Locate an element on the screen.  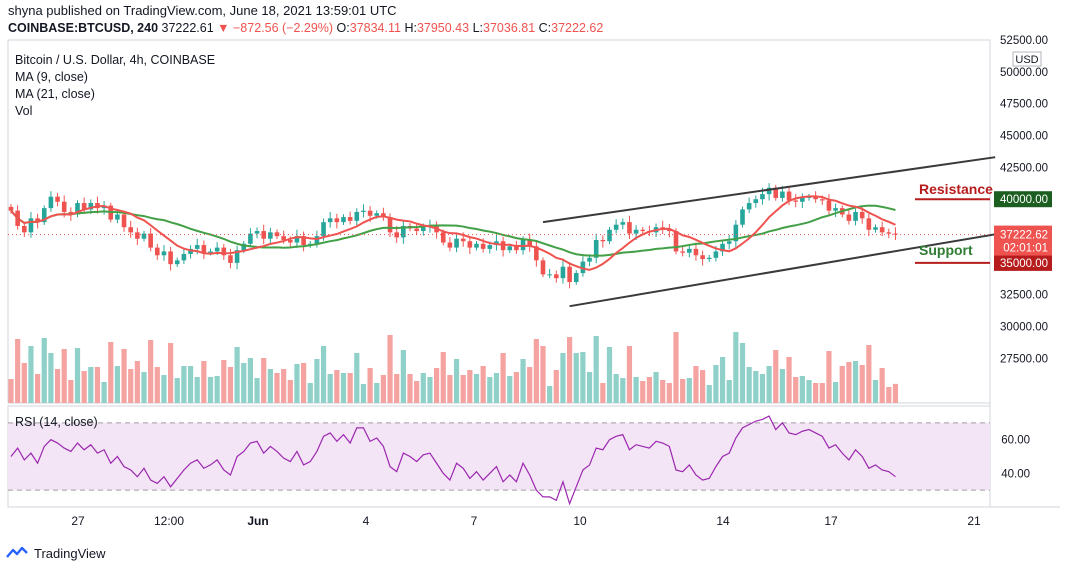
time-tick-label: 4 is located at coordinates (366, 521).